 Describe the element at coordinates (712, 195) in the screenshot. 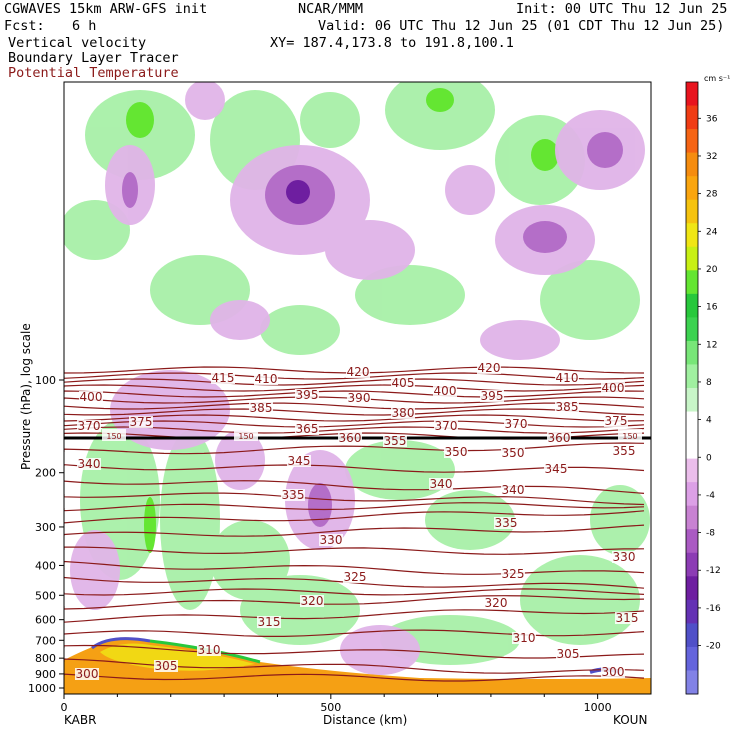

I see `colorbar-label: 28` at that location.